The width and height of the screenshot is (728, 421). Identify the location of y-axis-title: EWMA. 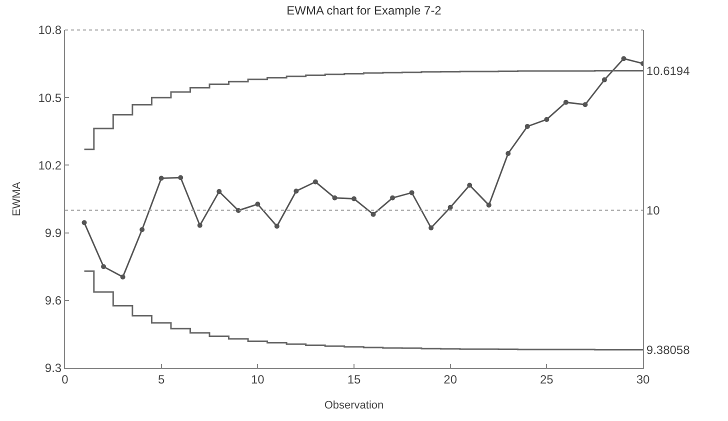
(16, 198).